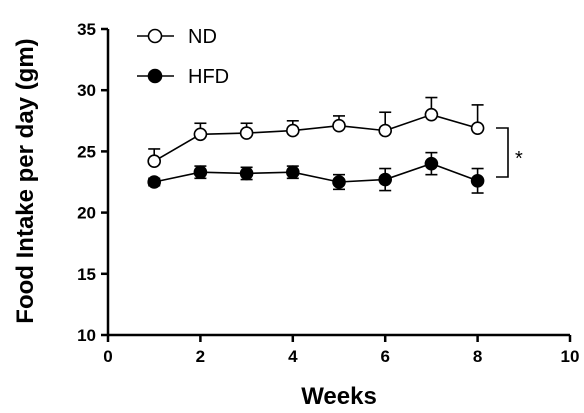 The height and width of the screenshot is (413, 584). I want to click on x-tick-label: 10, so click(570, 356).